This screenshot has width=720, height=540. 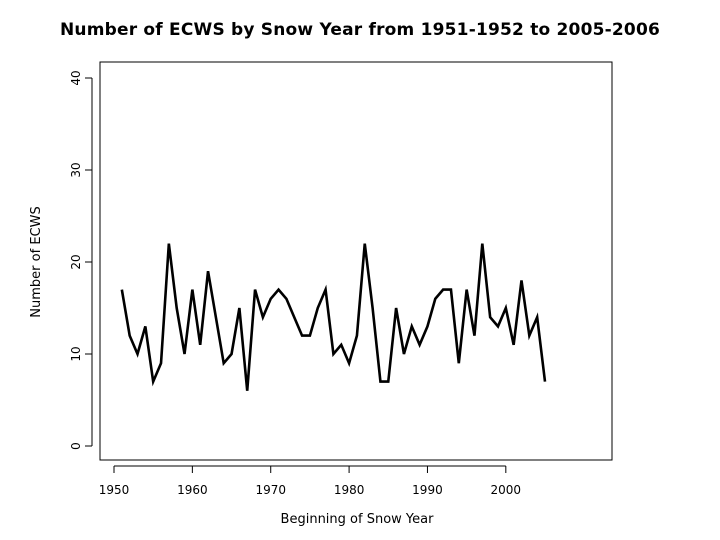 I want to click on x-tick-label: 1960, so click(x=192, y=490).